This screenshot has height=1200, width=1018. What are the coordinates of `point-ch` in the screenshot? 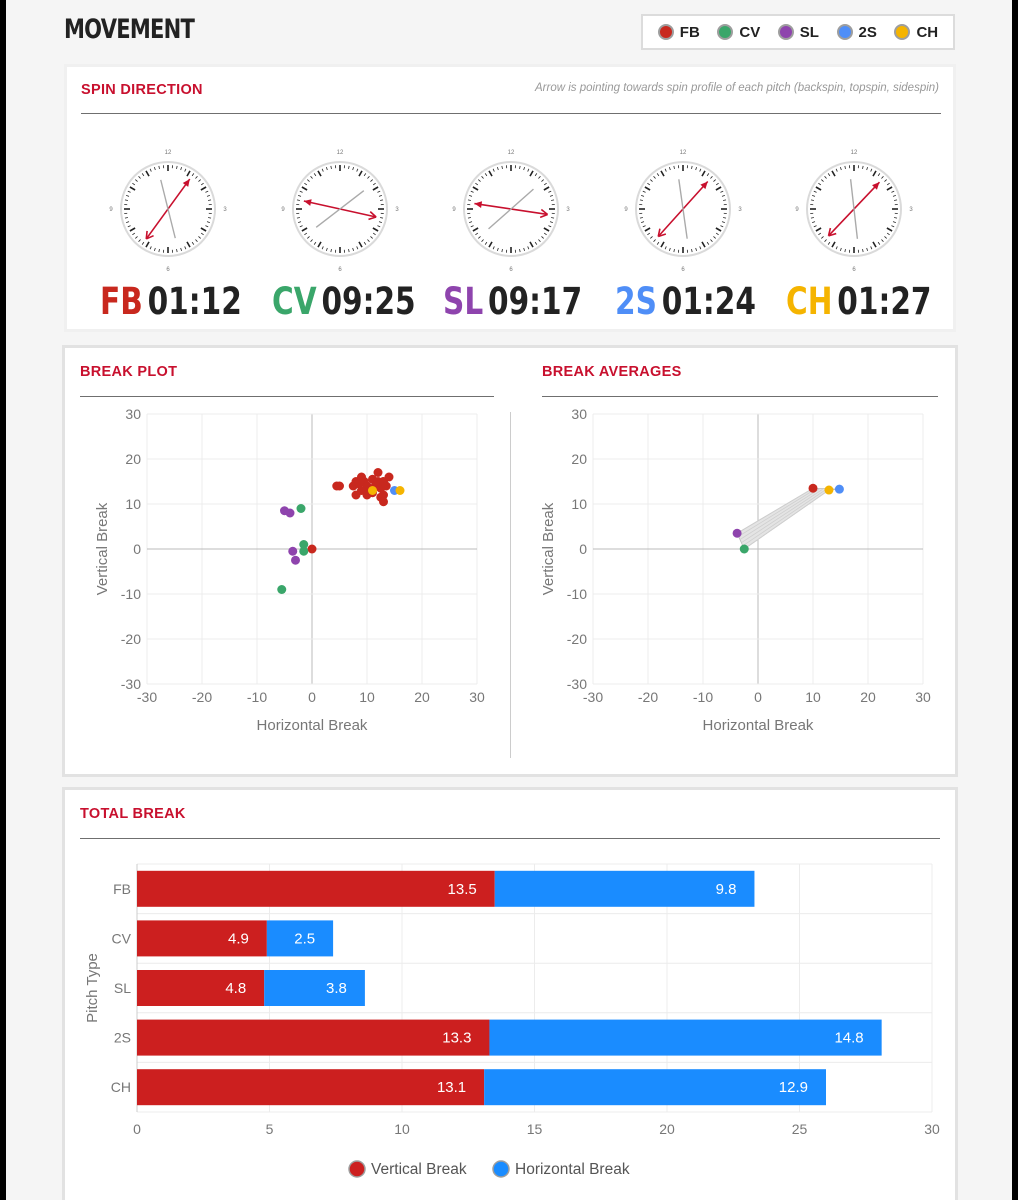 It's located at (372, 490).